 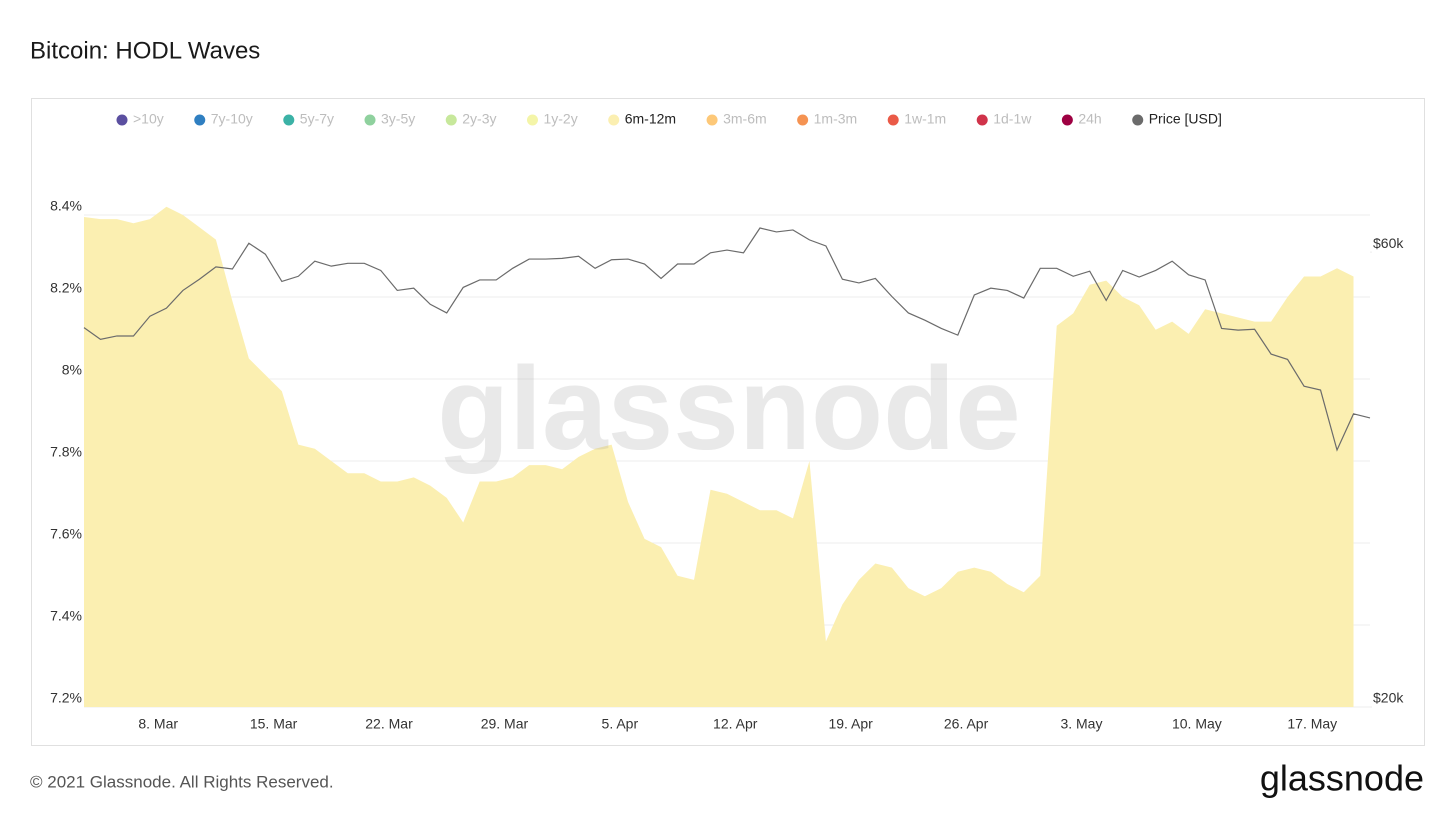 I want to click on legend-label: 6m-12m, so click(x=650, y=119).